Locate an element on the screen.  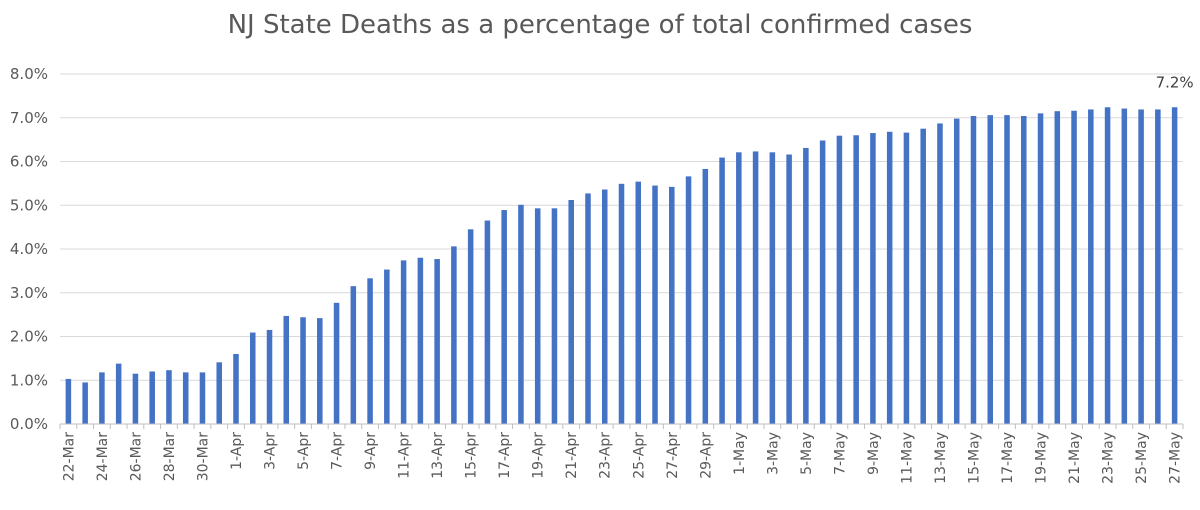
bar-25-Mar is located at coordinates (118, 393).